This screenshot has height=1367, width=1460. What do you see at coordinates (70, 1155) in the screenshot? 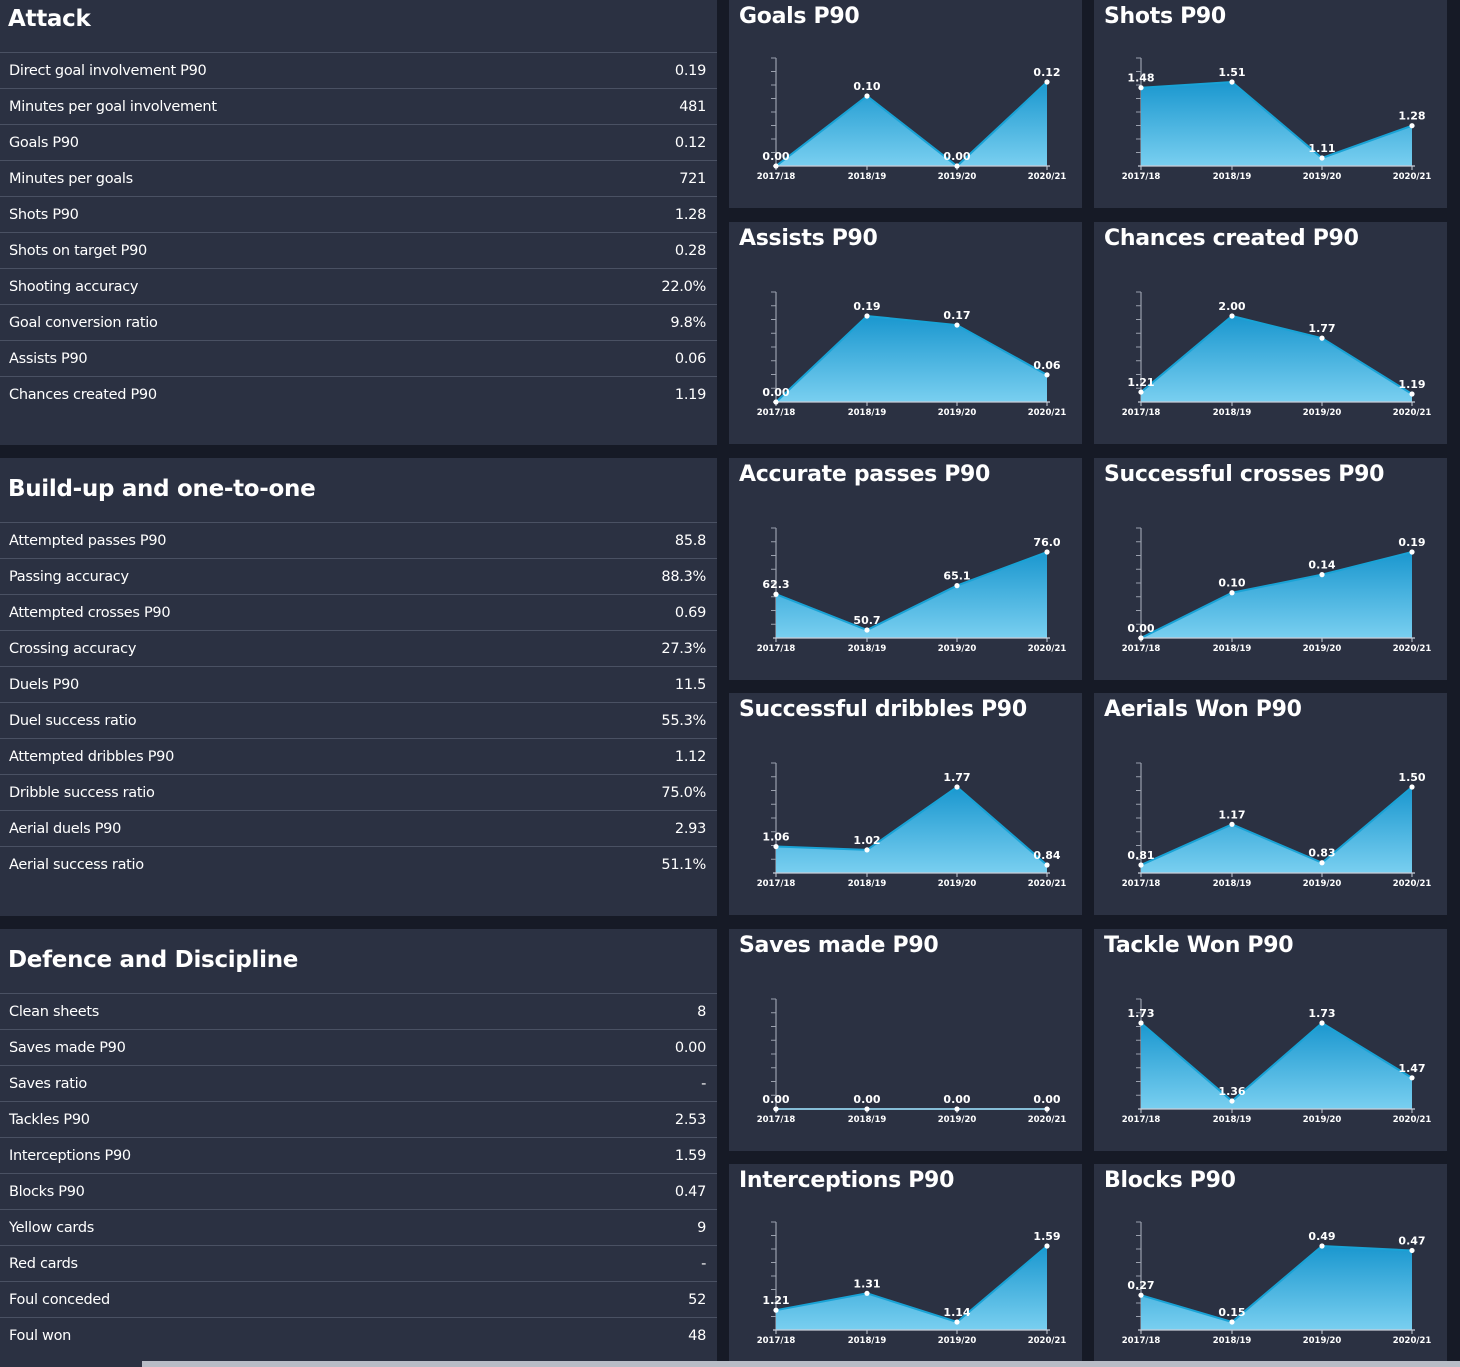
I see `stat-label: Interceptions P90` at bounding box center [70, 1155].